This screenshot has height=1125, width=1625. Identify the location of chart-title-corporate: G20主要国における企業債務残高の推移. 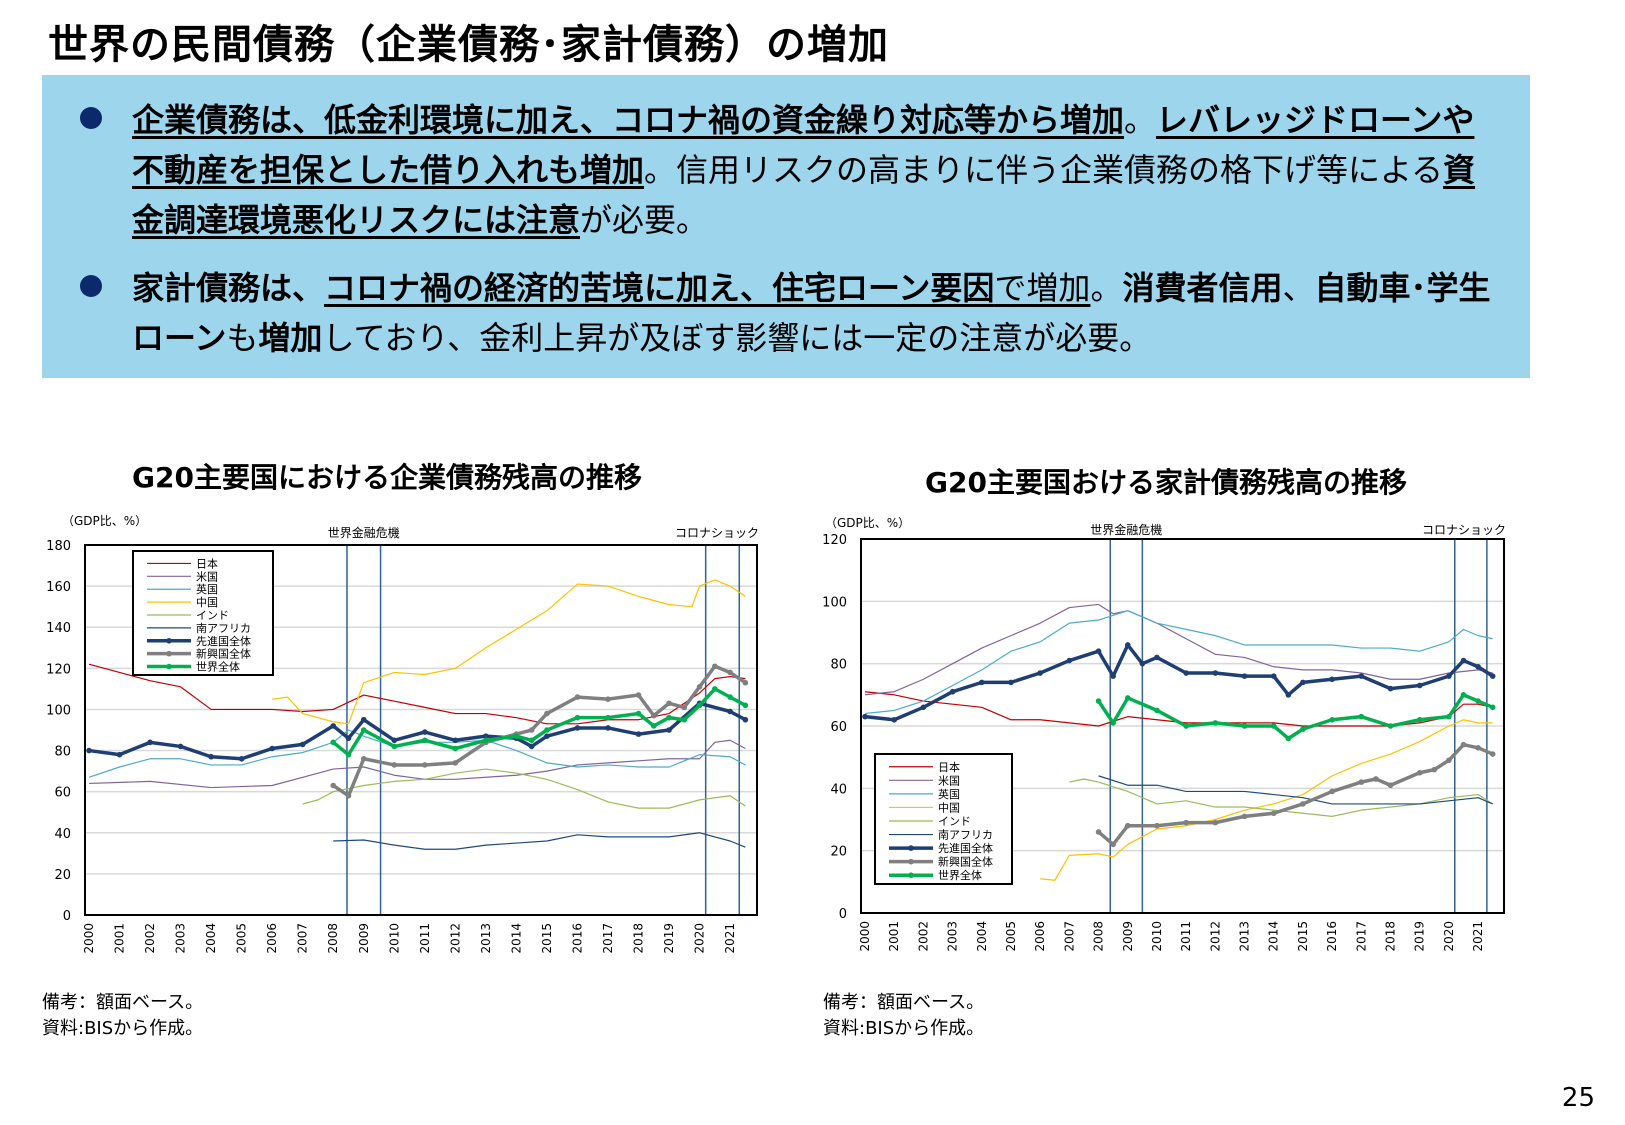
(387, 477).